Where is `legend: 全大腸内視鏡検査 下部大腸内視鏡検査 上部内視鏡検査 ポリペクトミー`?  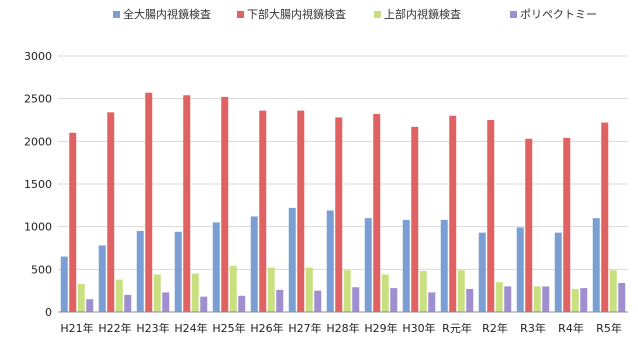
legend: 全大腸内視鏡検査 下部大腸内視鏡検査 上部内視鏡検査 ポリペクトミー is located at coordinates (355, 14).